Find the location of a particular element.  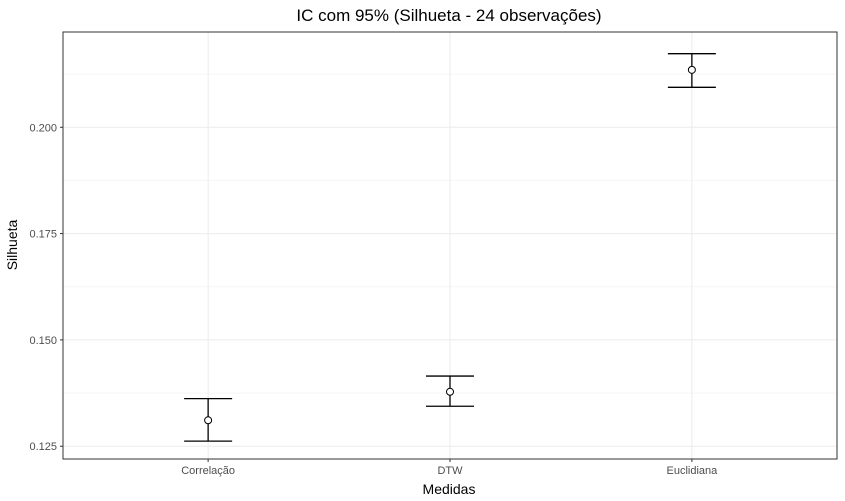

y-axis: 0.125 0.150 0.175 0.200 is located at coordinates (46, 287).